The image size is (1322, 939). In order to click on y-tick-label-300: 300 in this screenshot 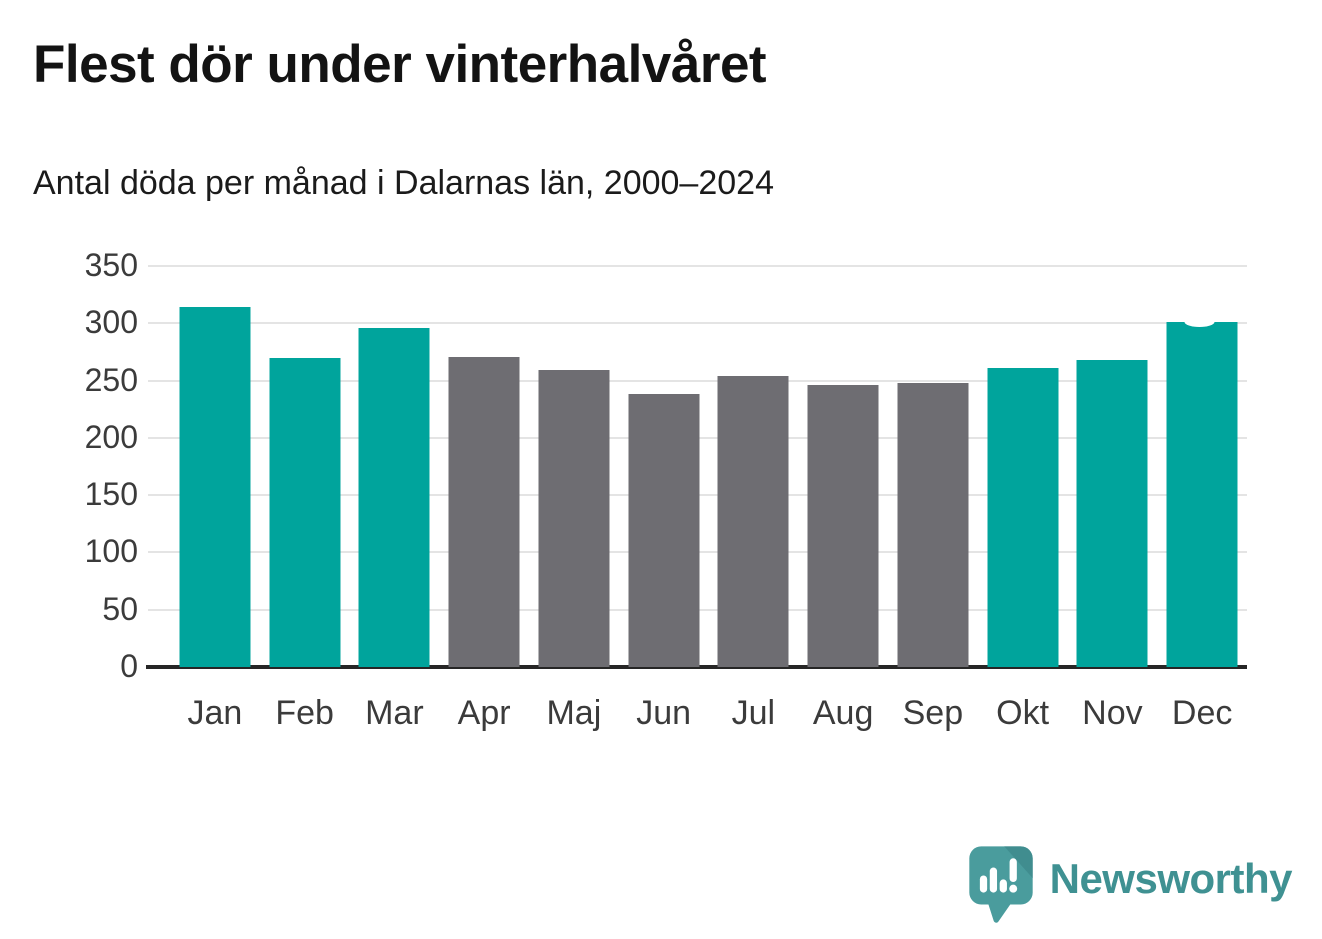, I will do `click(111, 322)`.